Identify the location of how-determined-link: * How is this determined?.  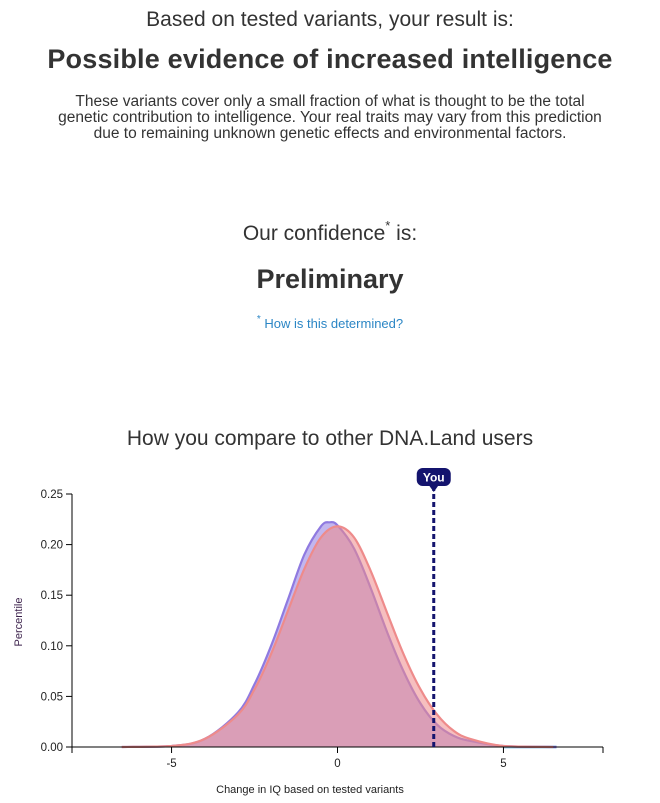
(330, 322).